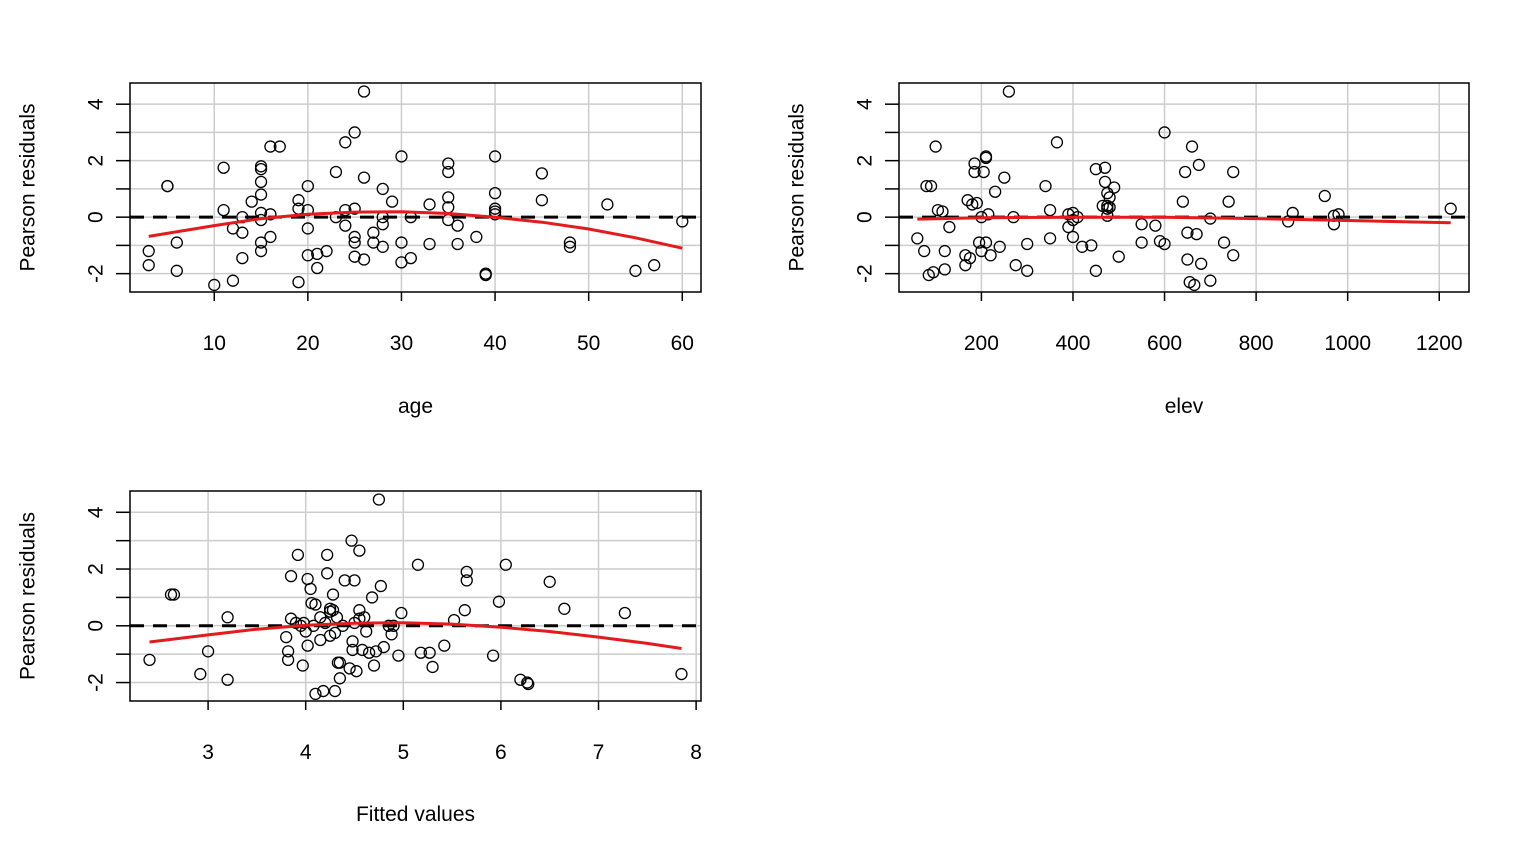 The height and width of the screenshot is (864, 1536). I want to click on x-tick-label: 10, so click(214, 343).